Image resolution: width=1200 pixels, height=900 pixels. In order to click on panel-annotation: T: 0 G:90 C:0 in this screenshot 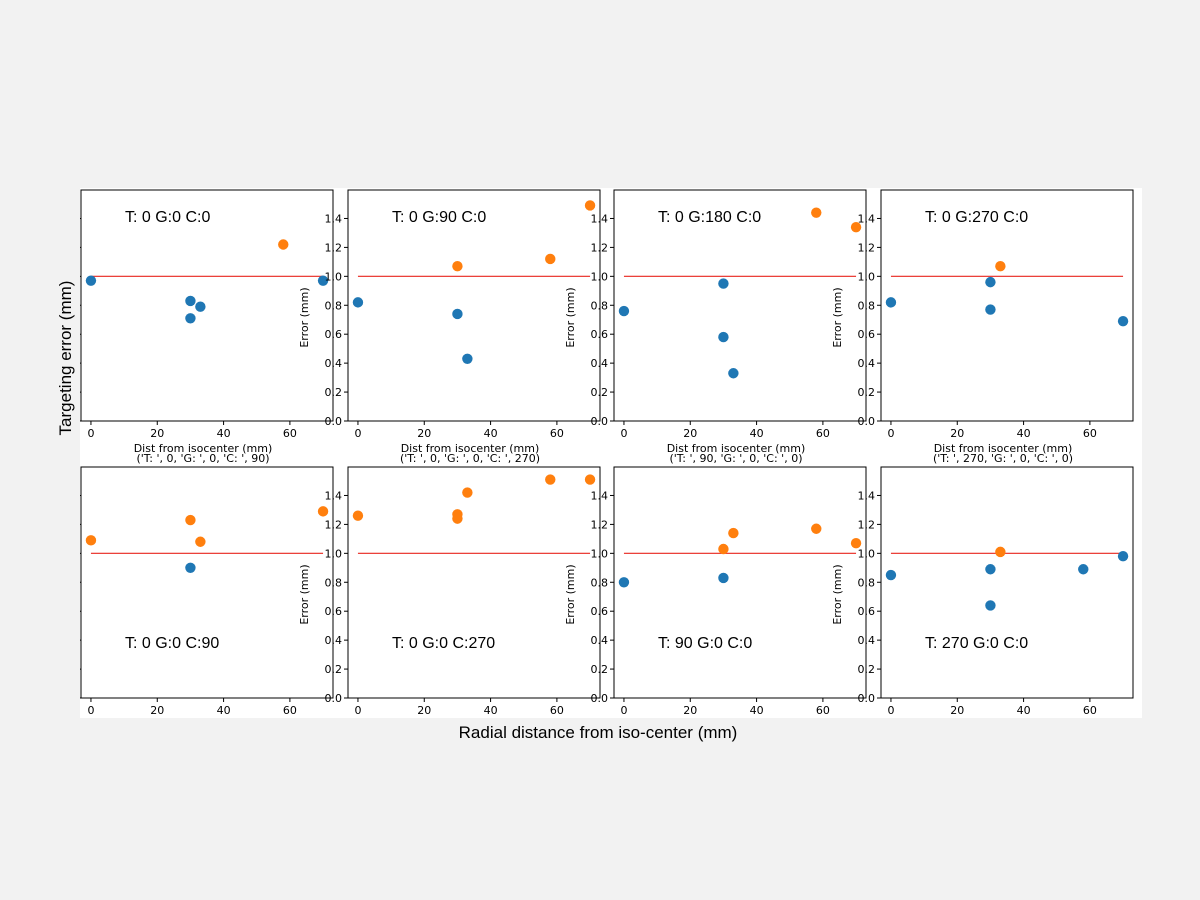, I will do `click(439, 217)`.